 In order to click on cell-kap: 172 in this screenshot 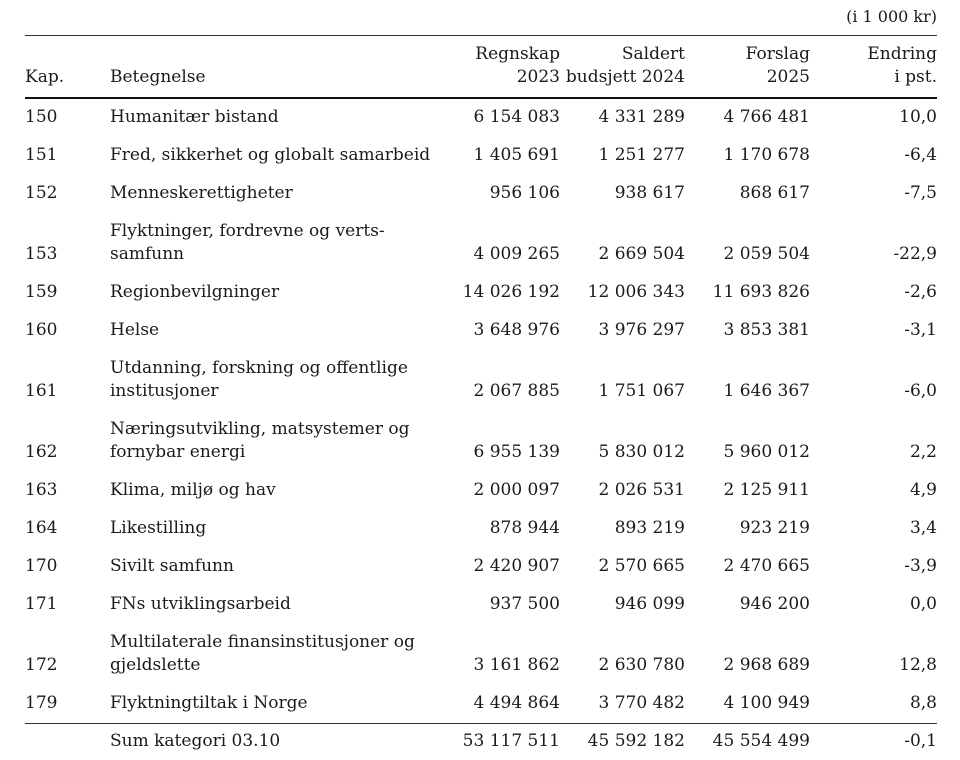, I will do `click(41, 665)`.